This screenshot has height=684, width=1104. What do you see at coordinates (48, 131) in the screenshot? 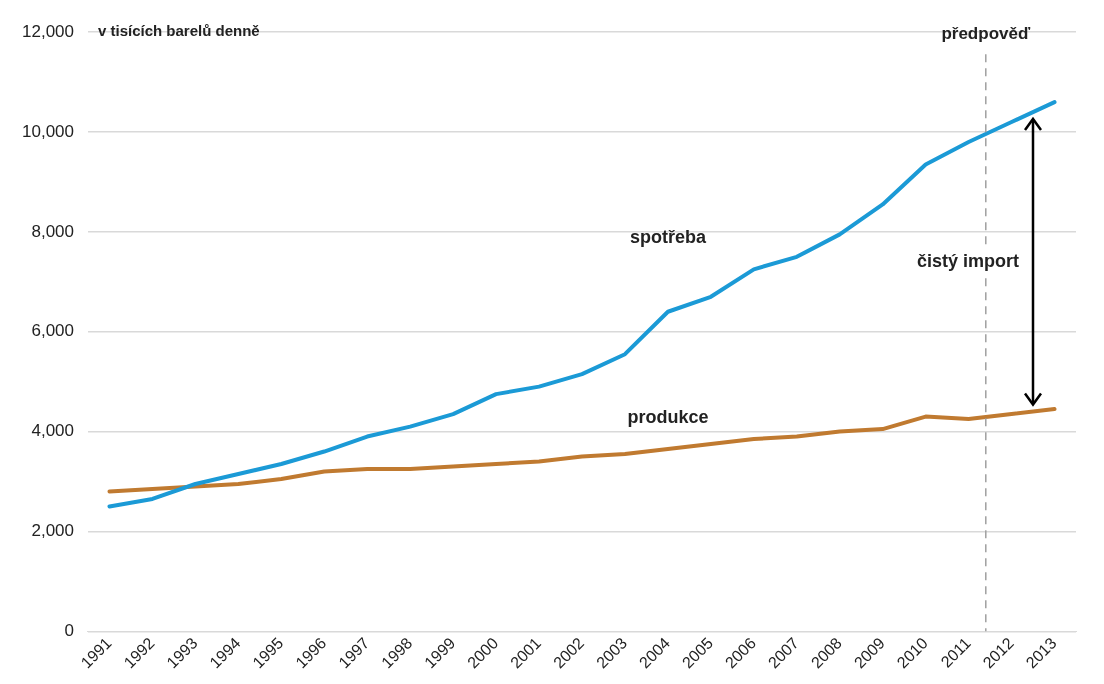
I see `y-tick-label: 10,000` at bounding box center [48, 131].